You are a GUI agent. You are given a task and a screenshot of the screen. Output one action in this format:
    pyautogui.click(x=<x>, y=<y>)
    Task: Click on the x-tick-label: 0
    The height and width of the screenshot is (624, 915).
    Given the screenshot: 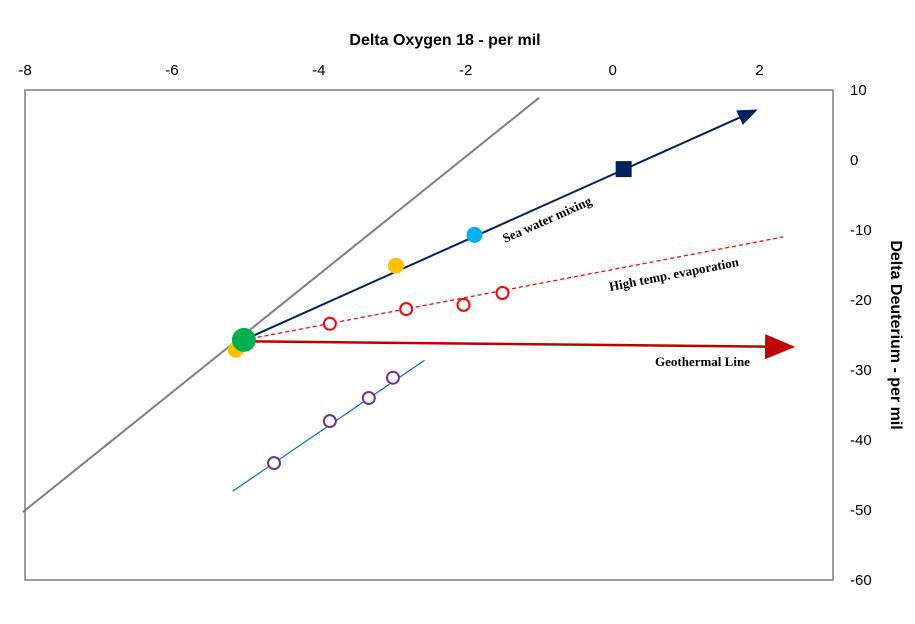 What is the action you would take?
    pyautogui.click(x=612, y=70)
    